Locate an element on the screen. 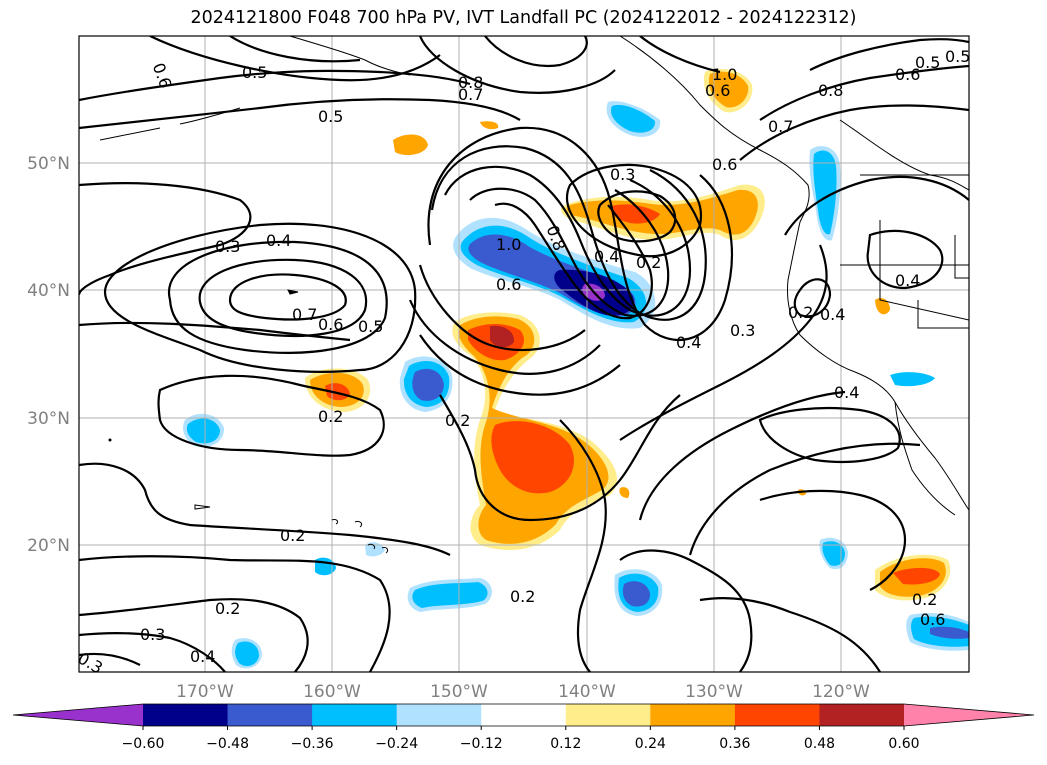  lat-label: 20°N is located at coordinates (48, 546).